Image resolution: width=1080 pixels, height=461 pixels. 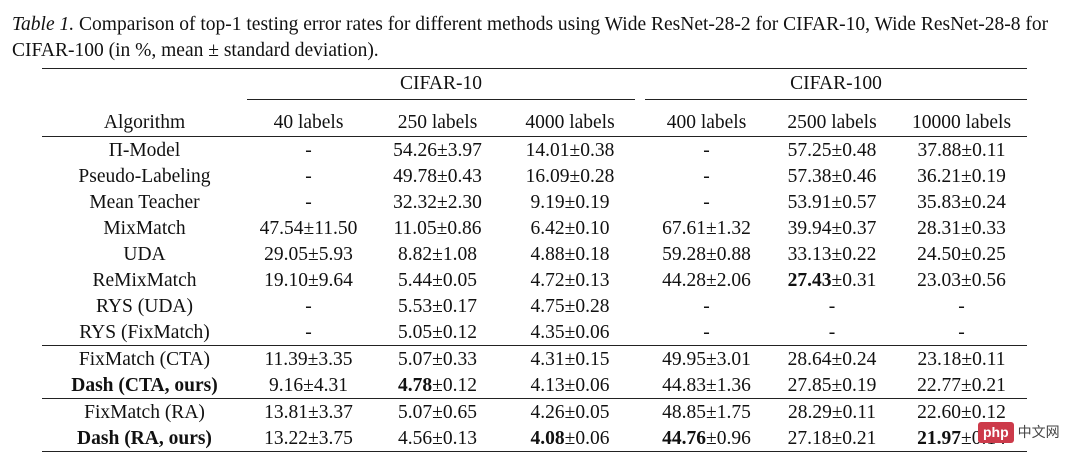 I want to click on header-4000-labels: 4000 labels, so click(x=570, y=122).